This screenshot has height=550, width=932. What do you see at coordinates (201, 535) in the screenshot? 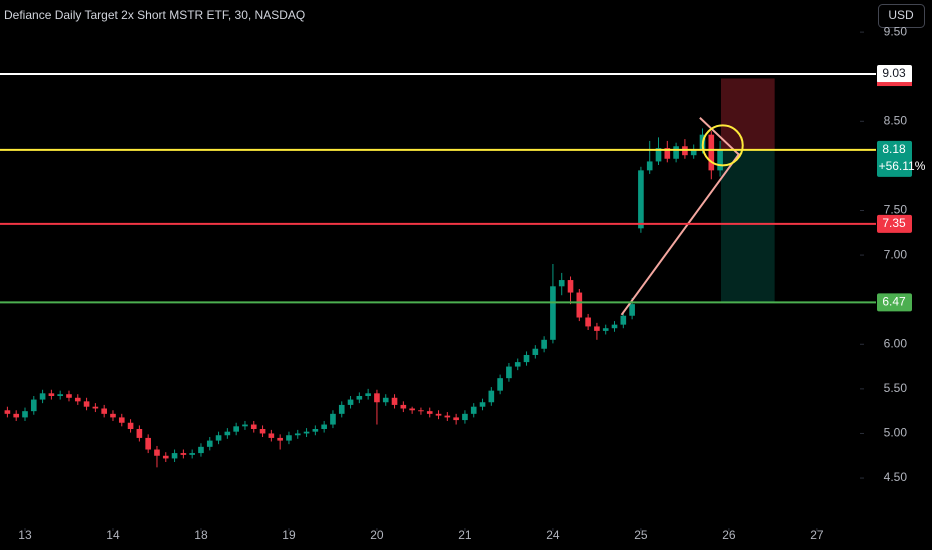
I see `x-tick-label: 18` at bounding box center [201, 535].